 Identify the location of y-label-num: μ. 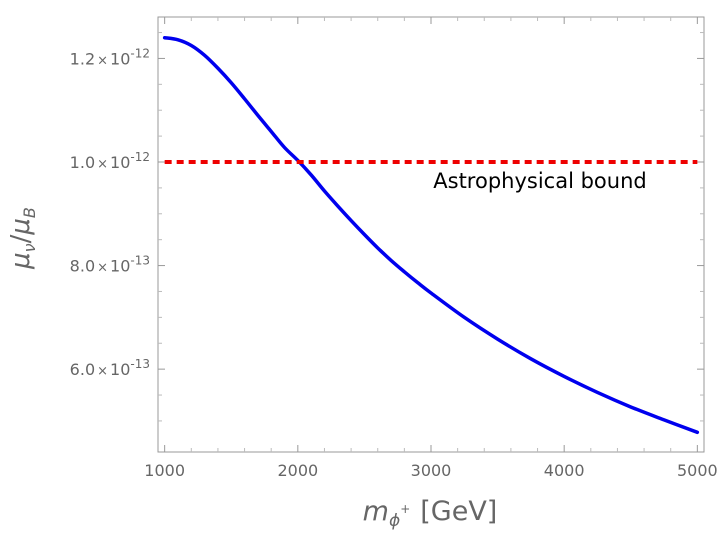
(21, 261).